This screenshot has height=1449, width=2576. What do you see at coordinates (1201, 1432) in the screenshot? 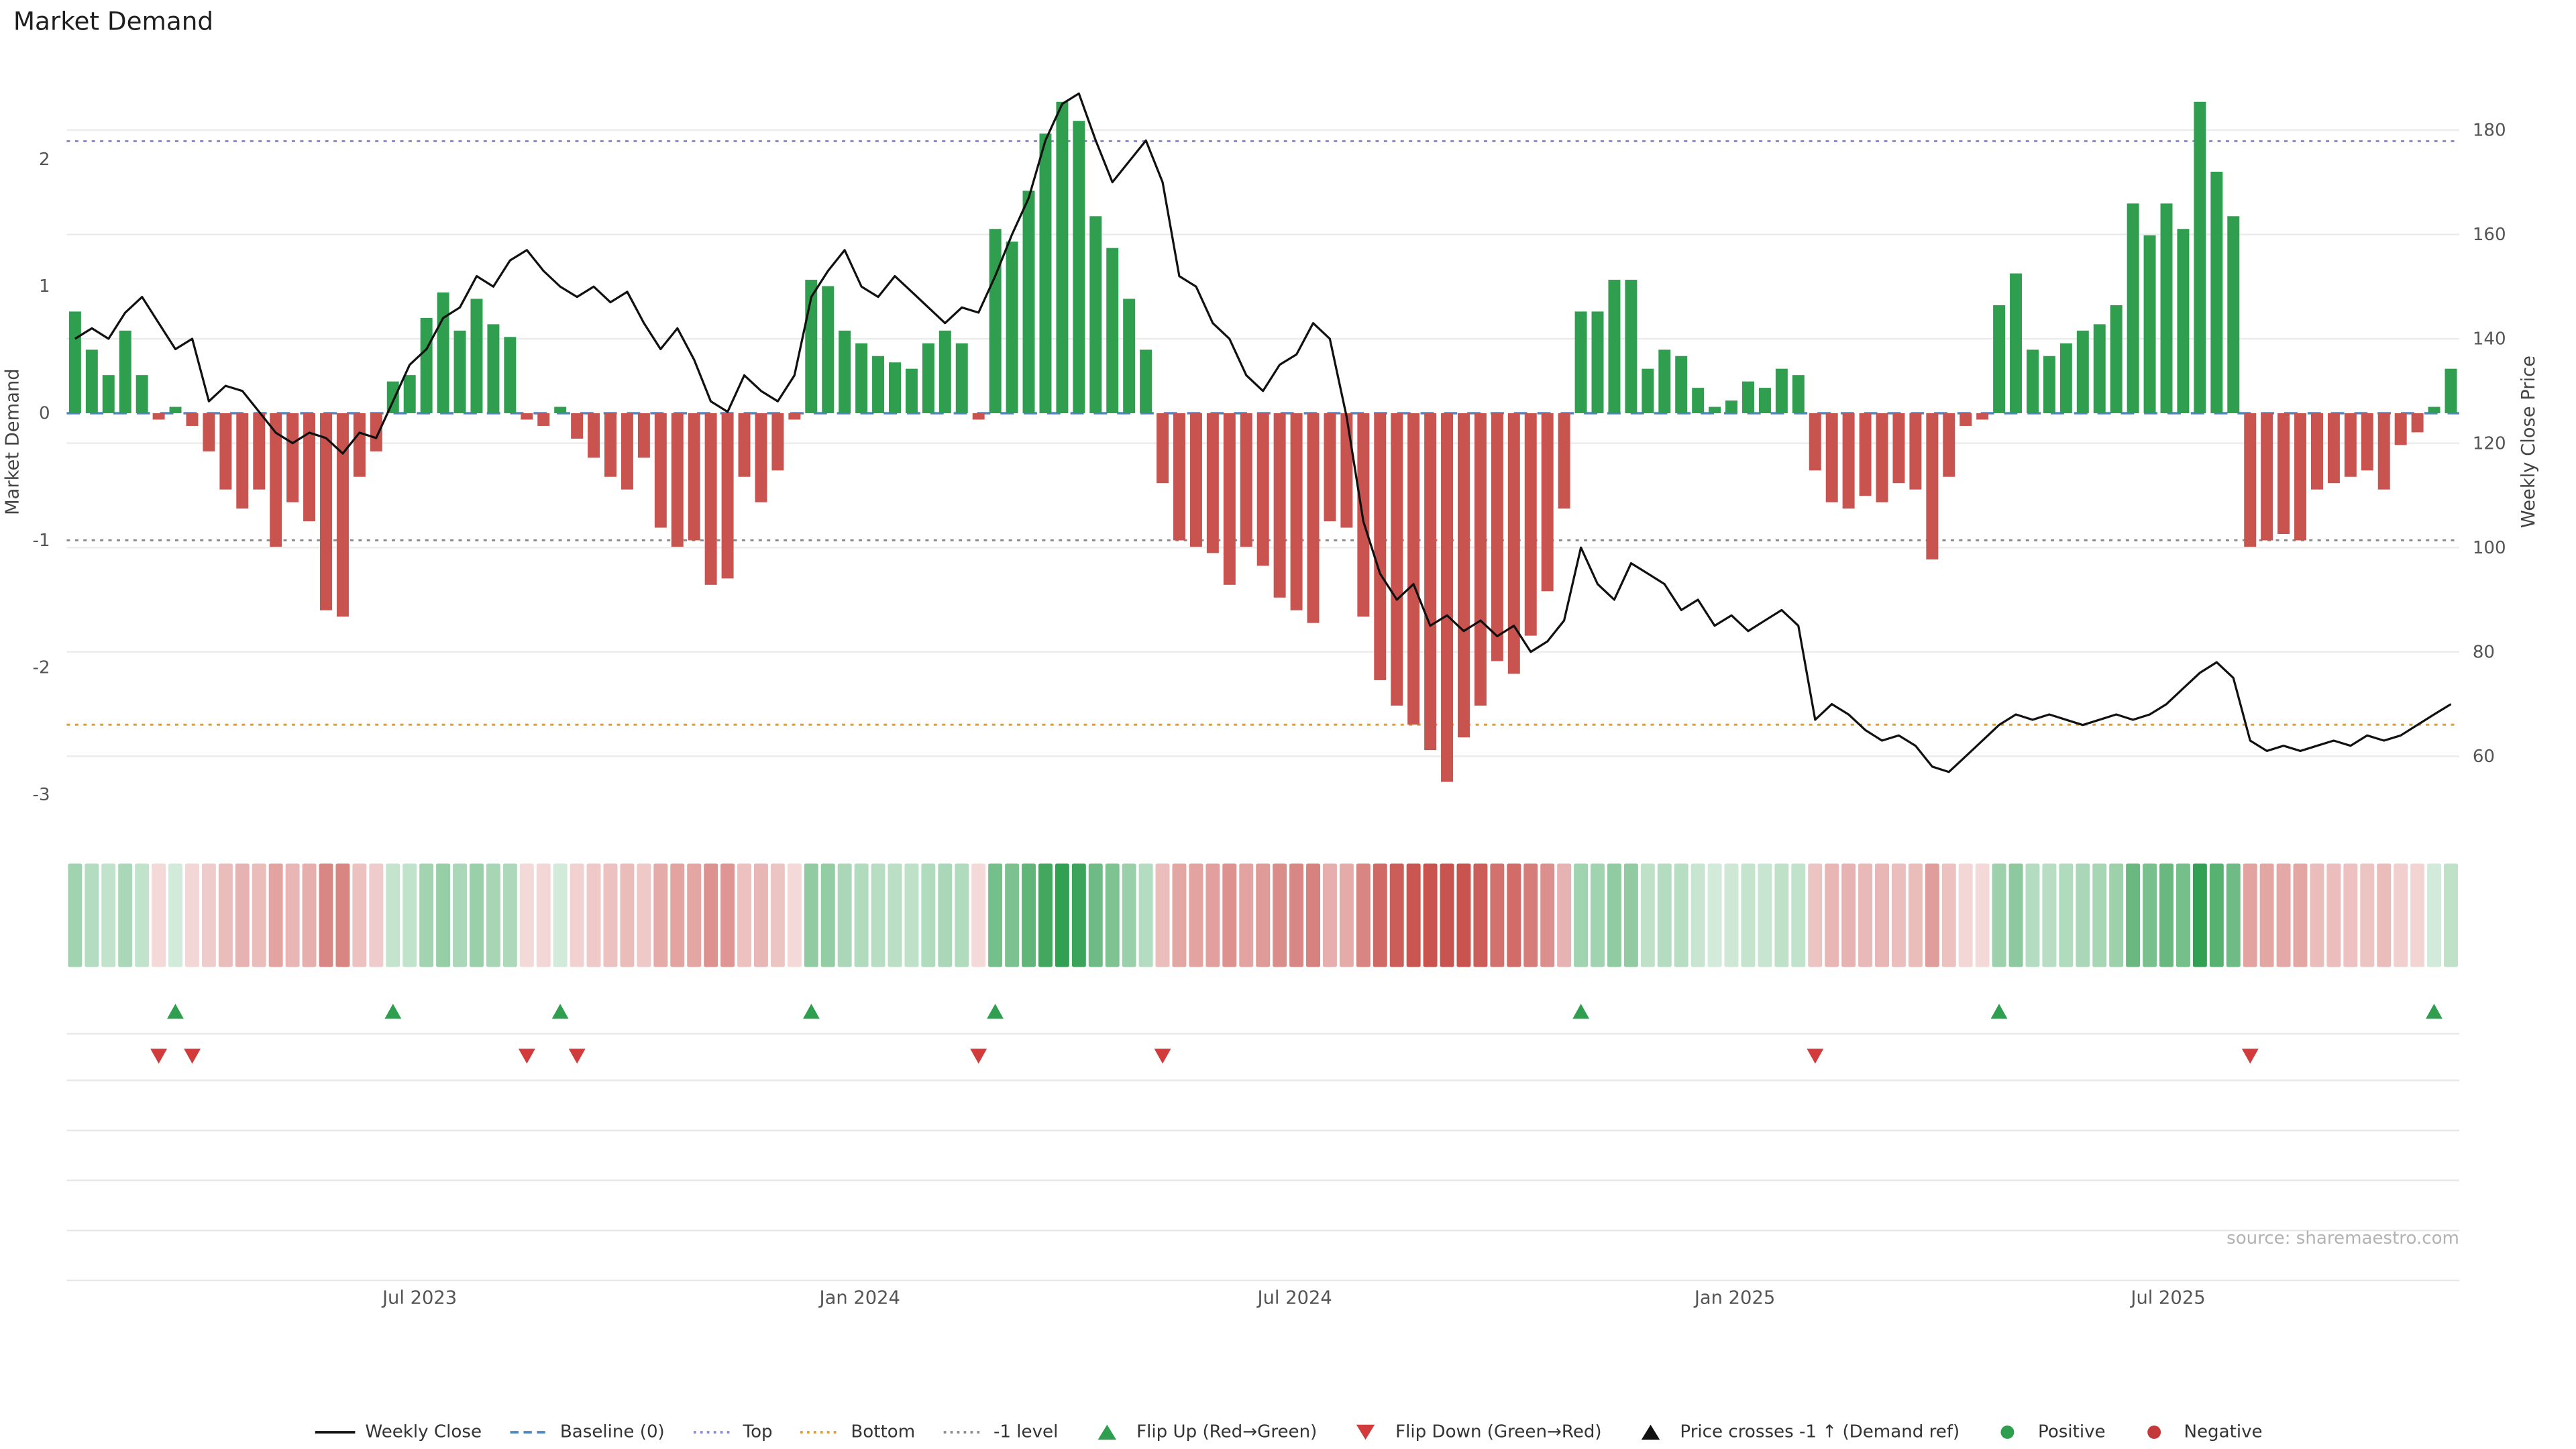
I see `legend-item: Flip Up (Red→Green)` at bounding box center [1201, 1432].